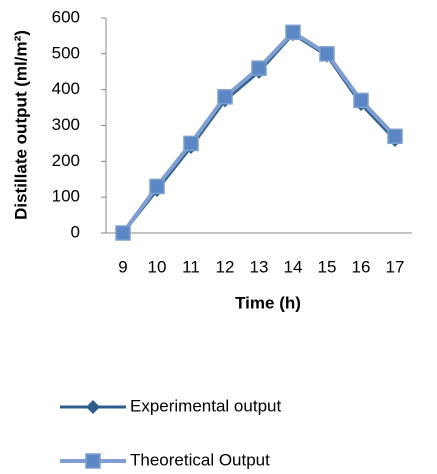 Image resolution: width=437 pixels, height=474 pixels. What do you see at coordinates (157, 266) in the screenshot?
I see `x-tick-label: 10` at bounding box center [157, 266].